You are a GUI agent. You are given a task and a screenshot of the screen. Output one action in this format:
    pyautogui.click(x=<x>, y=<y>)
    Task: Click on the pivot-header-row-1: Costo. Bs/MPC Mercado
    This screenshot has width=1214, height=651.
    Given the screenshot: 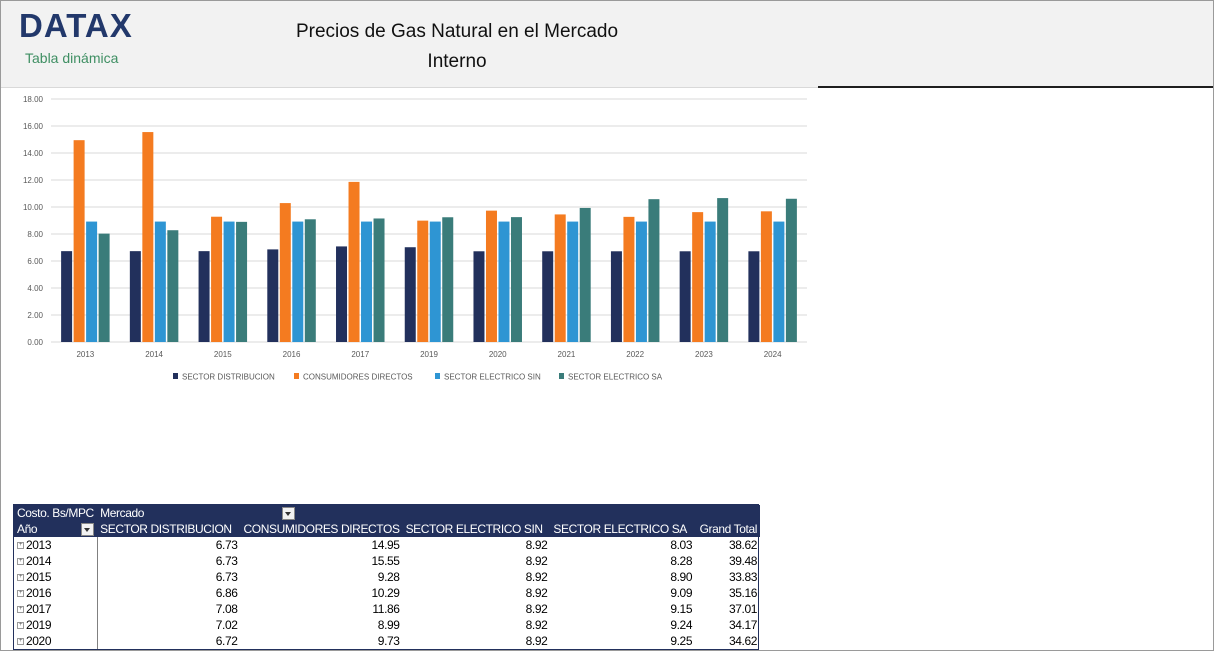 What is the action you would take?
    pyautogui.click(x=387, y=513)
    